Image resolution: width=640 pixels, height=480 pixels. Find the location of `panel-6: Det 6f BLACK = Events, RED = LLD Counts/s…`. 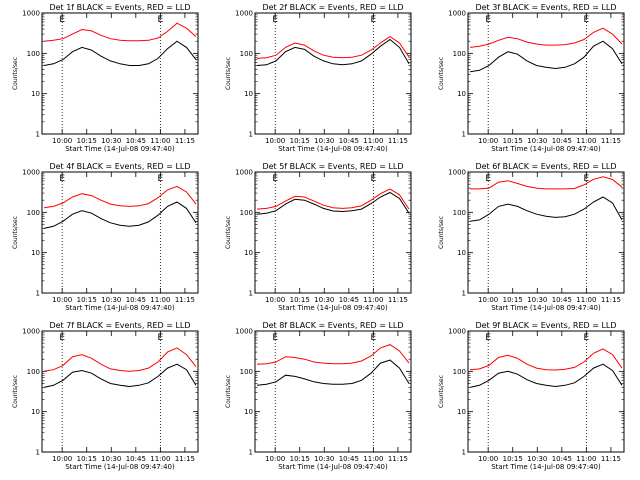

panel-6: Det 6f BLACK = Events, RED = LLD Counts/s… is located at coordinates (531, 237).